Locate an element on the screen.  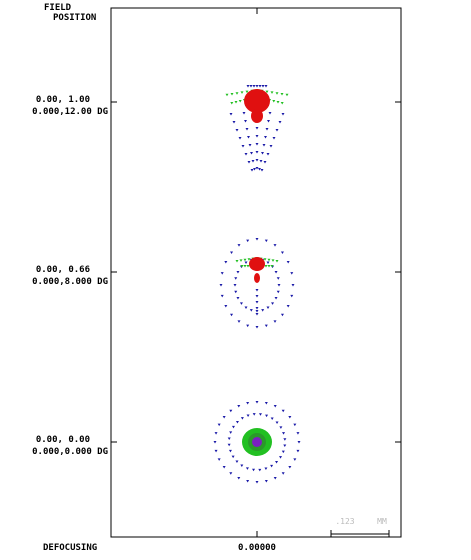
defocus-value: 0.00000 is located at coordinates (257, 548).